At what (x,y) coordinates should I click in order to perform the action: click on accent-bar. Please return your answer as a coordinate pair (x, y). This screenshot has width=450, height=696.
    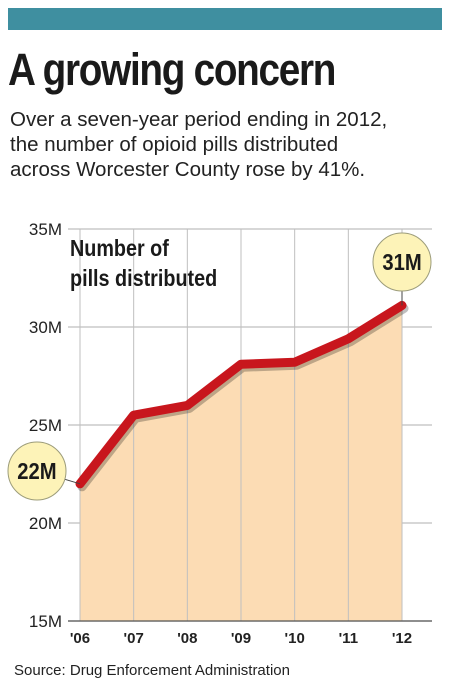
    Looking at the image, I should click on (225, 19).